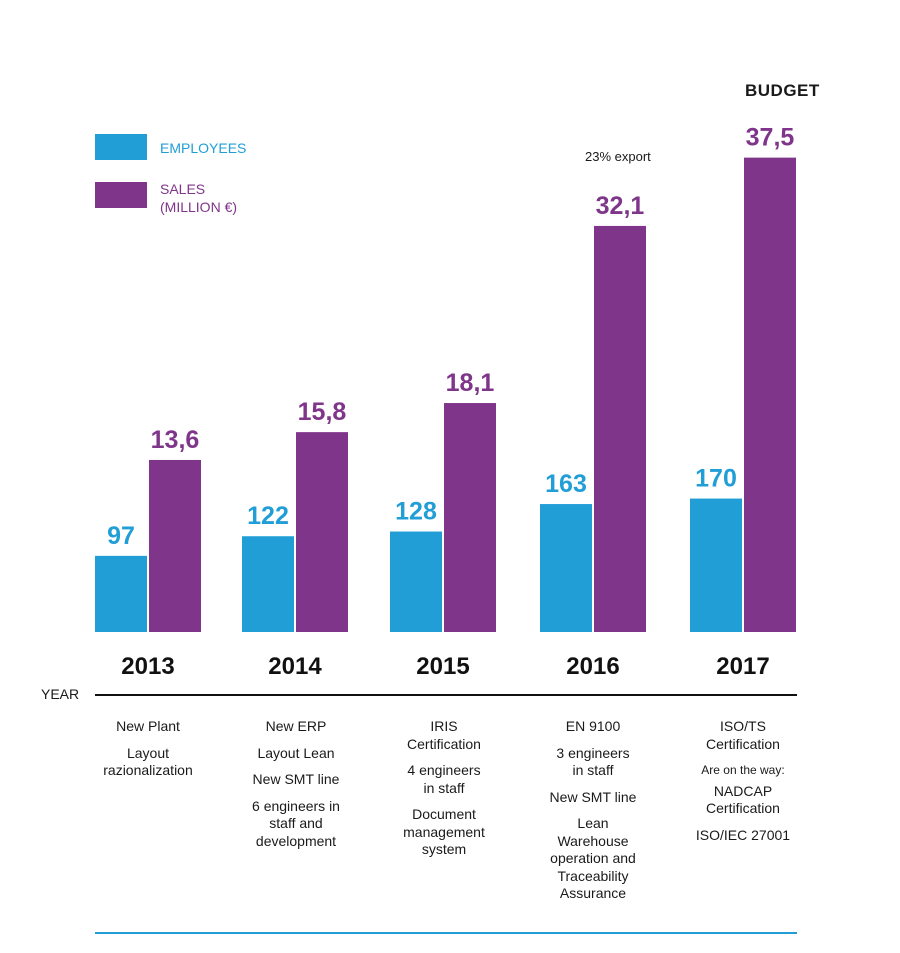  I want to click on bar-sales-2015, so click(470, 517).